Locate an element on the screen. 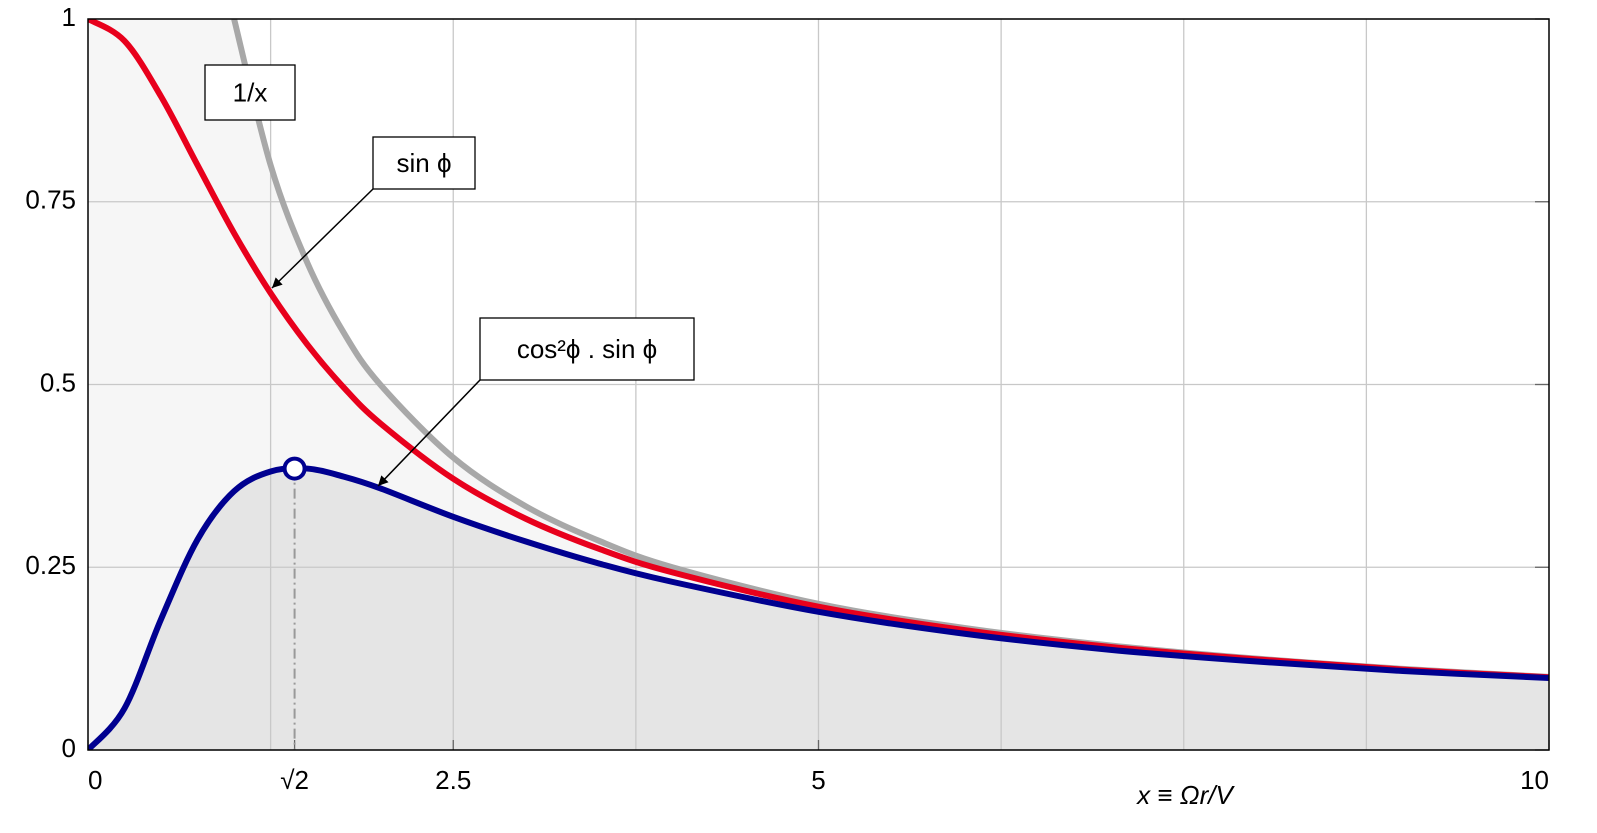 Image resolution: width=1597 pixels, height=833 pixels. series-label: cos²ϕ . sin ϕ is located at coordinates (587, 349).